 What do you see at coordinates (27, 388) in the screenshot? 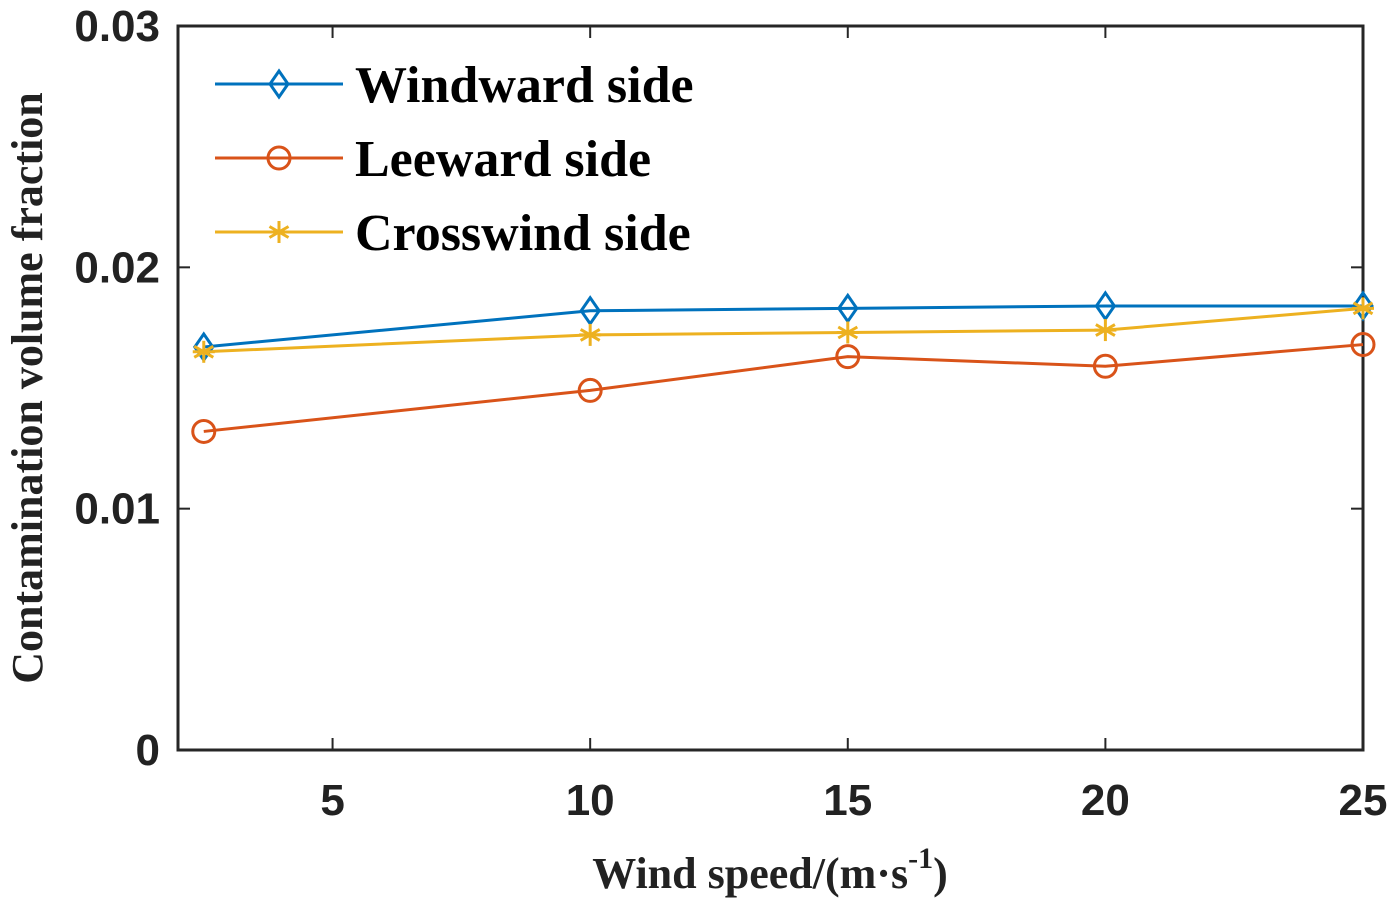
I see `y-axis-title: Contamination volume fraction` at bounding box center [27, 388].